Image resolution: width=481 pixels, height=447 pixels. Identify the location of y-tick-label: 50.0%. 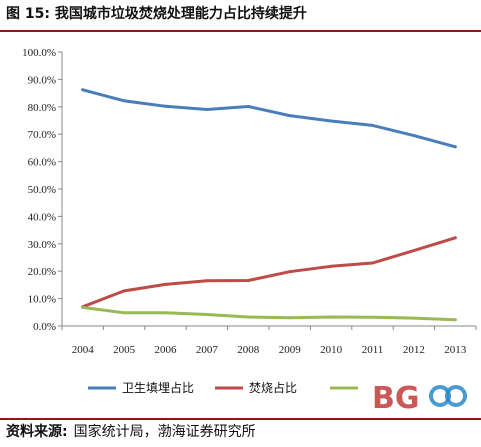
(42, 190).